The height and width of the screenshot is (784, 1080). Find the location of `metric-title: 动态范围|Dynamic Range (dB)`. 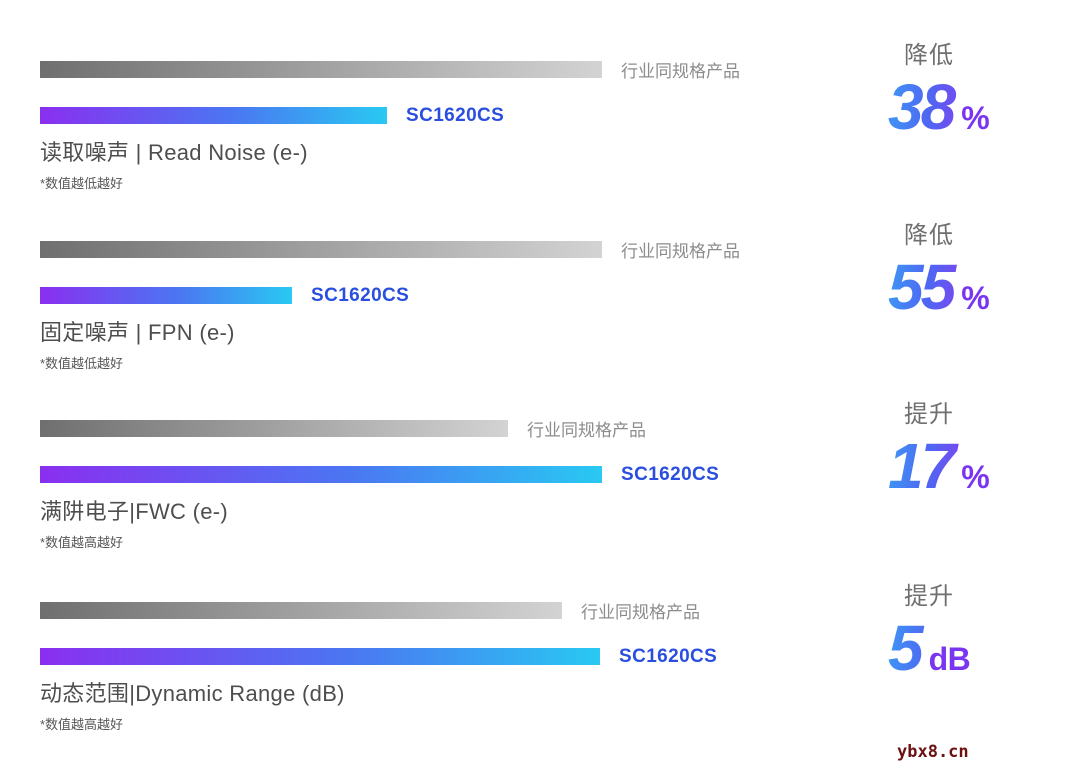

metric-title: 动态范围|Dynamic Range (dB) is located at coordinates (192, 693).